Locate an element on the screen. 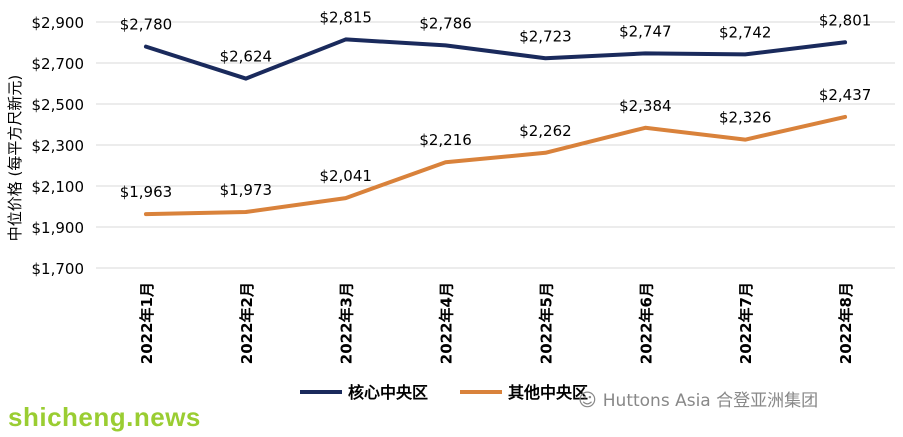 This screenshot has width=903, height=437. data-label: $2,326 is located at coordinates (745, 118).